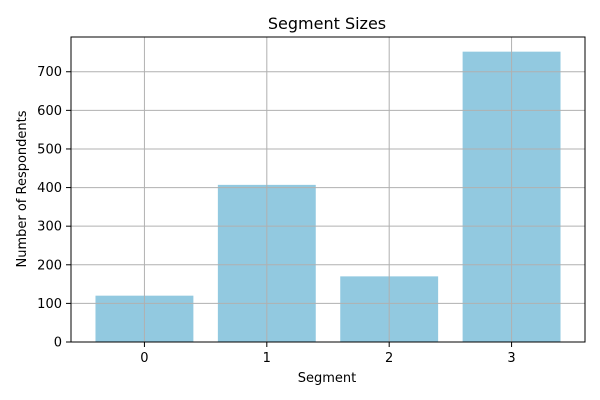 This screenshot has width=600, height=400. Describe the element at coordinates (49, 149) in the screenshot. I see `y-tick-label: 500` at that location.